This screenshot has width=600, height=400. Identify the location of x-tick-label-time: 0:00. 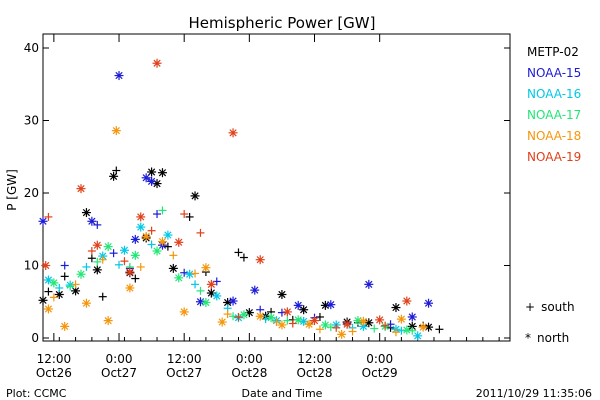
(379, 359).